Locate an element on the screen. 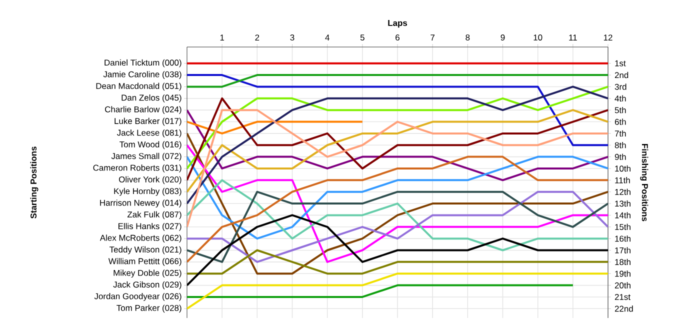 This screenshot has height=330, width=700. y2-tick-label: 4th is located at coordinates (620, 98).